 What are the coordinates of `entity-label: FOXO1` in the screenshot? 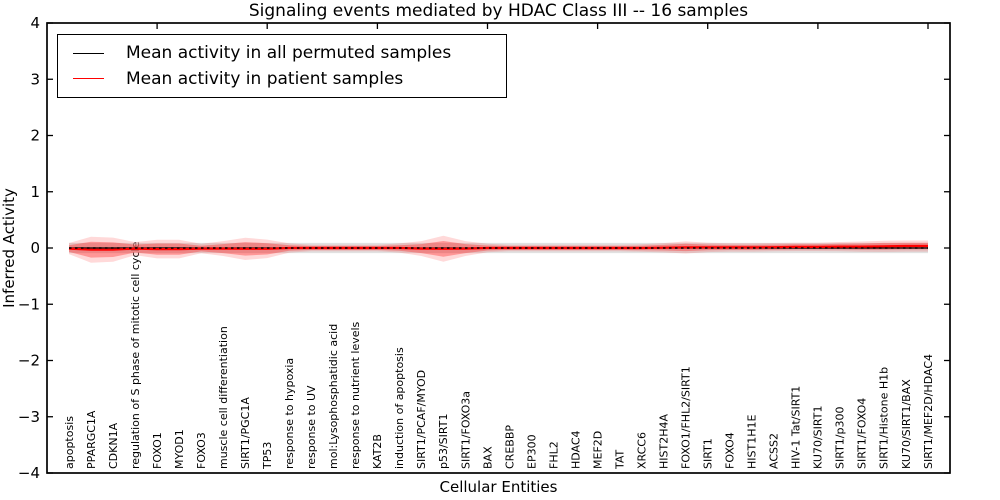 It's located at (157, 450).